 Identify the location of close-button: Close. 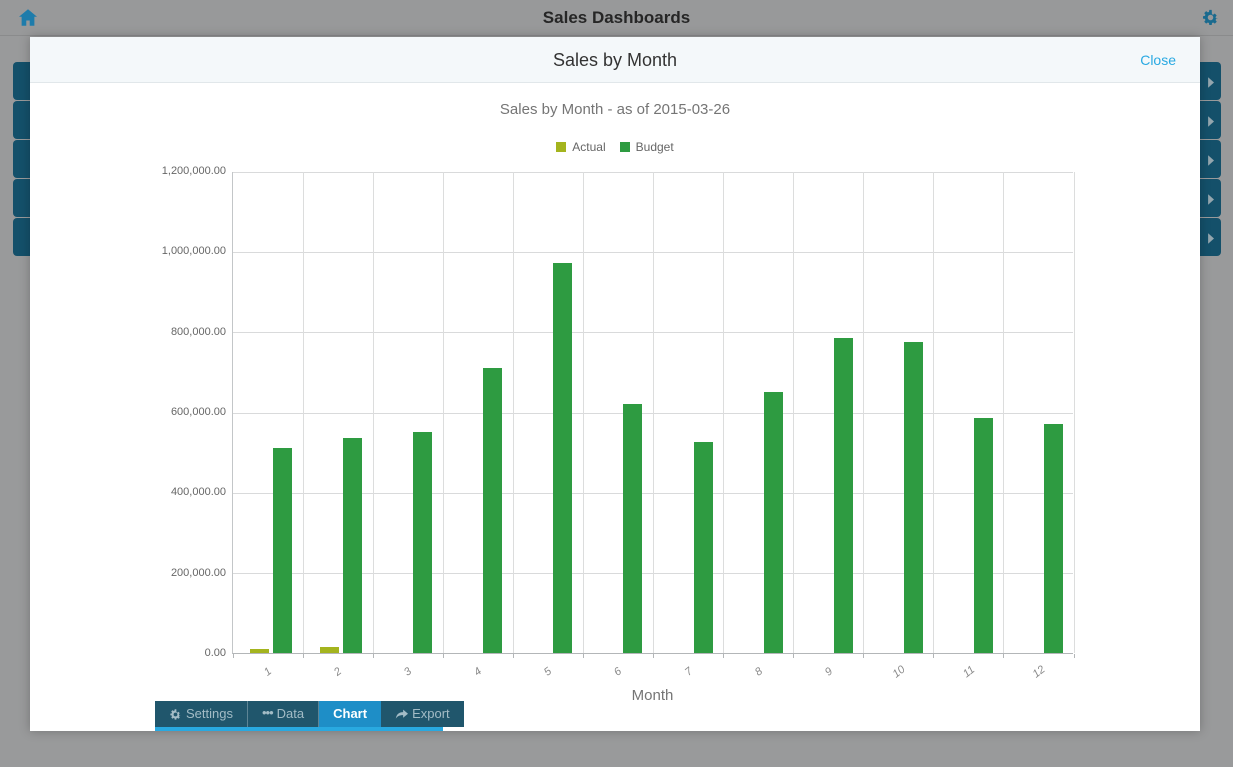
(1158, 60).